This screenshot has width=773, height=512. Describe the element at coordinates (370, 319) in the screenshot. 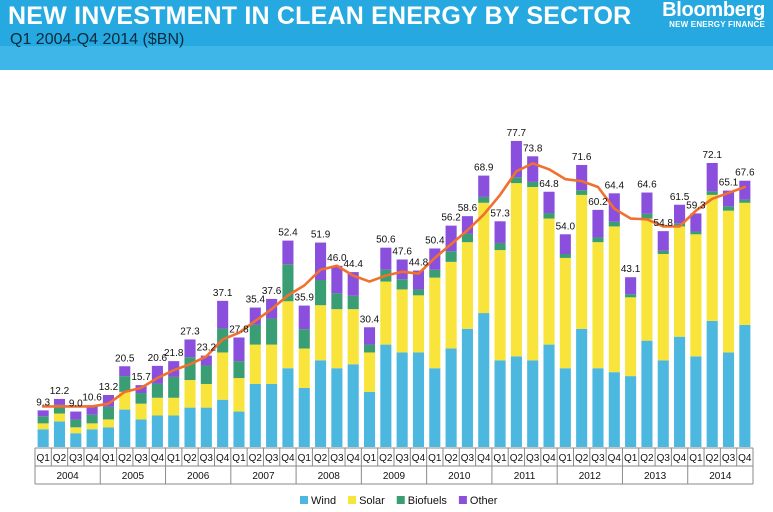

I see `data-label-20: 30.4` at that location.